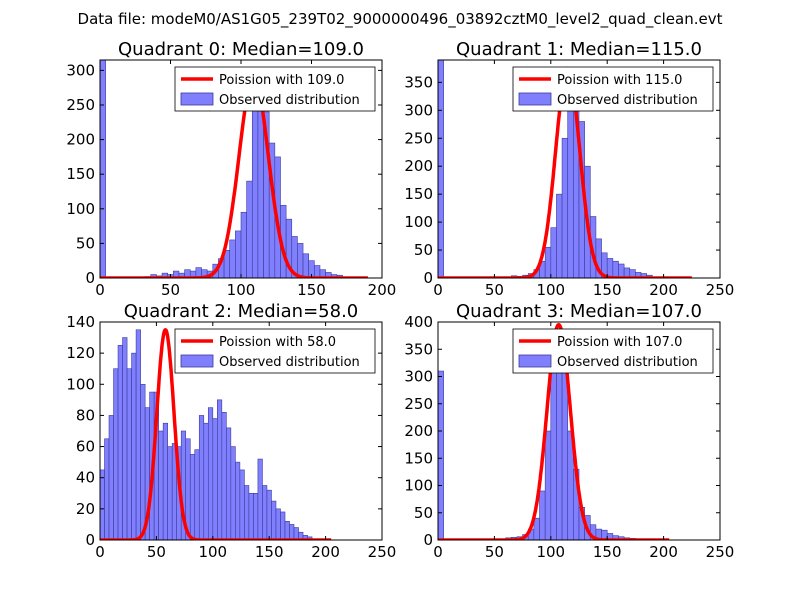 The height and width of the screenshot is (600, 800). Describe the element at coordinates (85, 415) in the screenshot. I see `y-tick-label: 80` at that location.